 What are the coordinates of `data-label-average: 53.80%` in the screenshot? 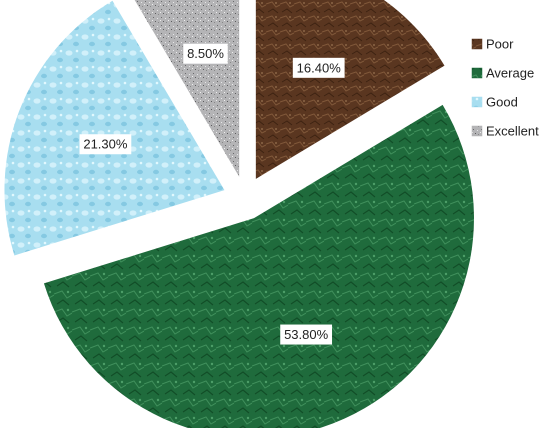 It's located at (306, 334).